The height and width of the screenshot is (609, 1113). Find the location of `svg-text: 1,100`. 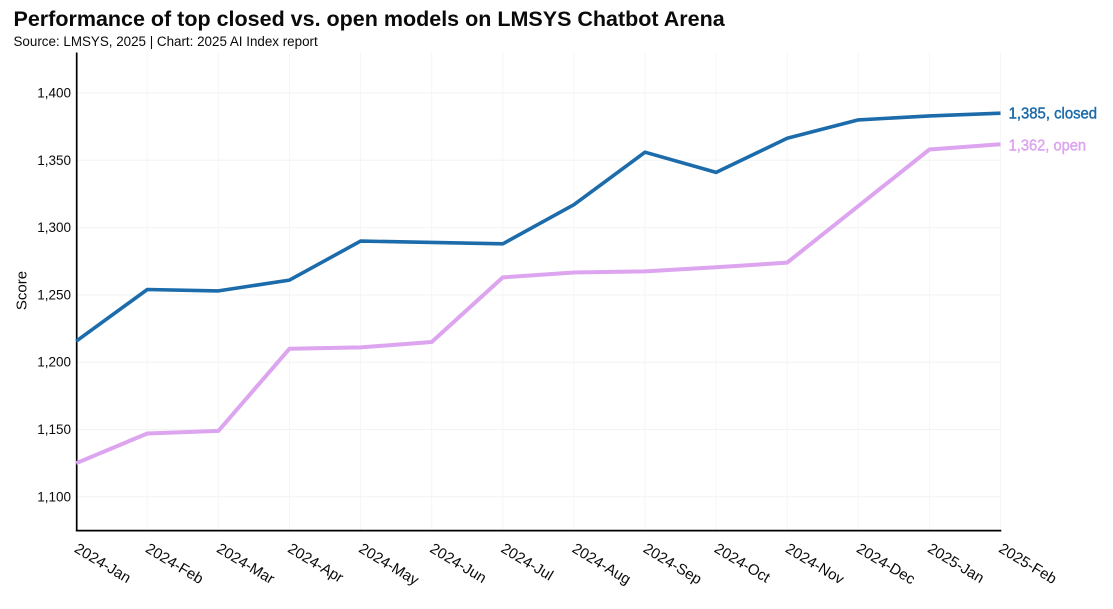

svg-text: 1,100 is located at coordinates (54, 496).